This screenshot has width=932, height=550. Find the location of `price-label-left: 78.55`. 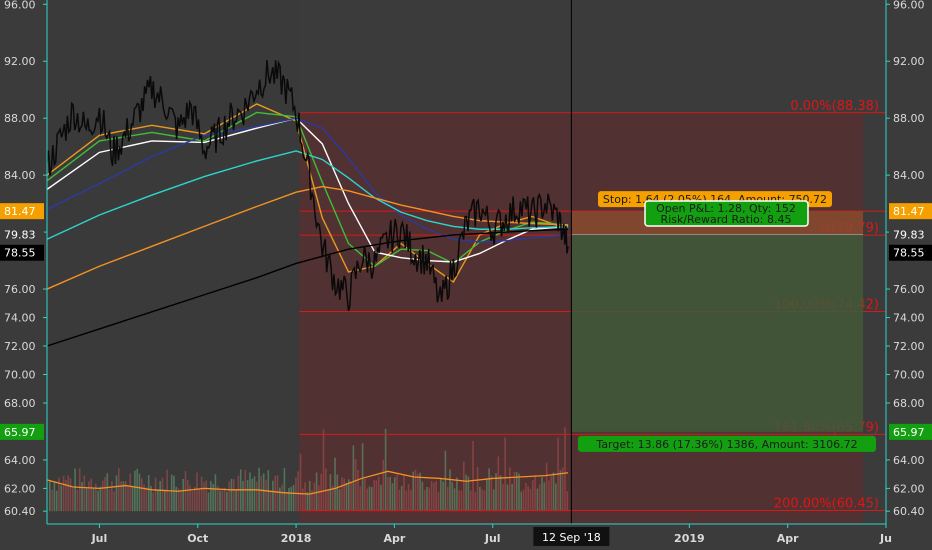

price-label-left: 78.55 is located at coordinates (20, 253).